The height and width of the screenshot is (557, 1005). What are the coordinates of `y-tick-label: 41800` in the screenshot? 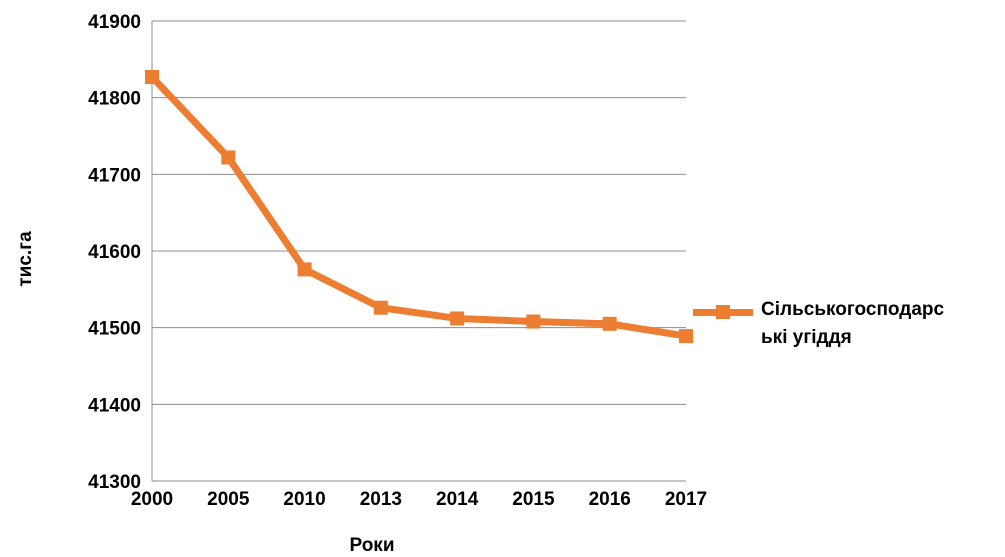 It's located at (114, 99).